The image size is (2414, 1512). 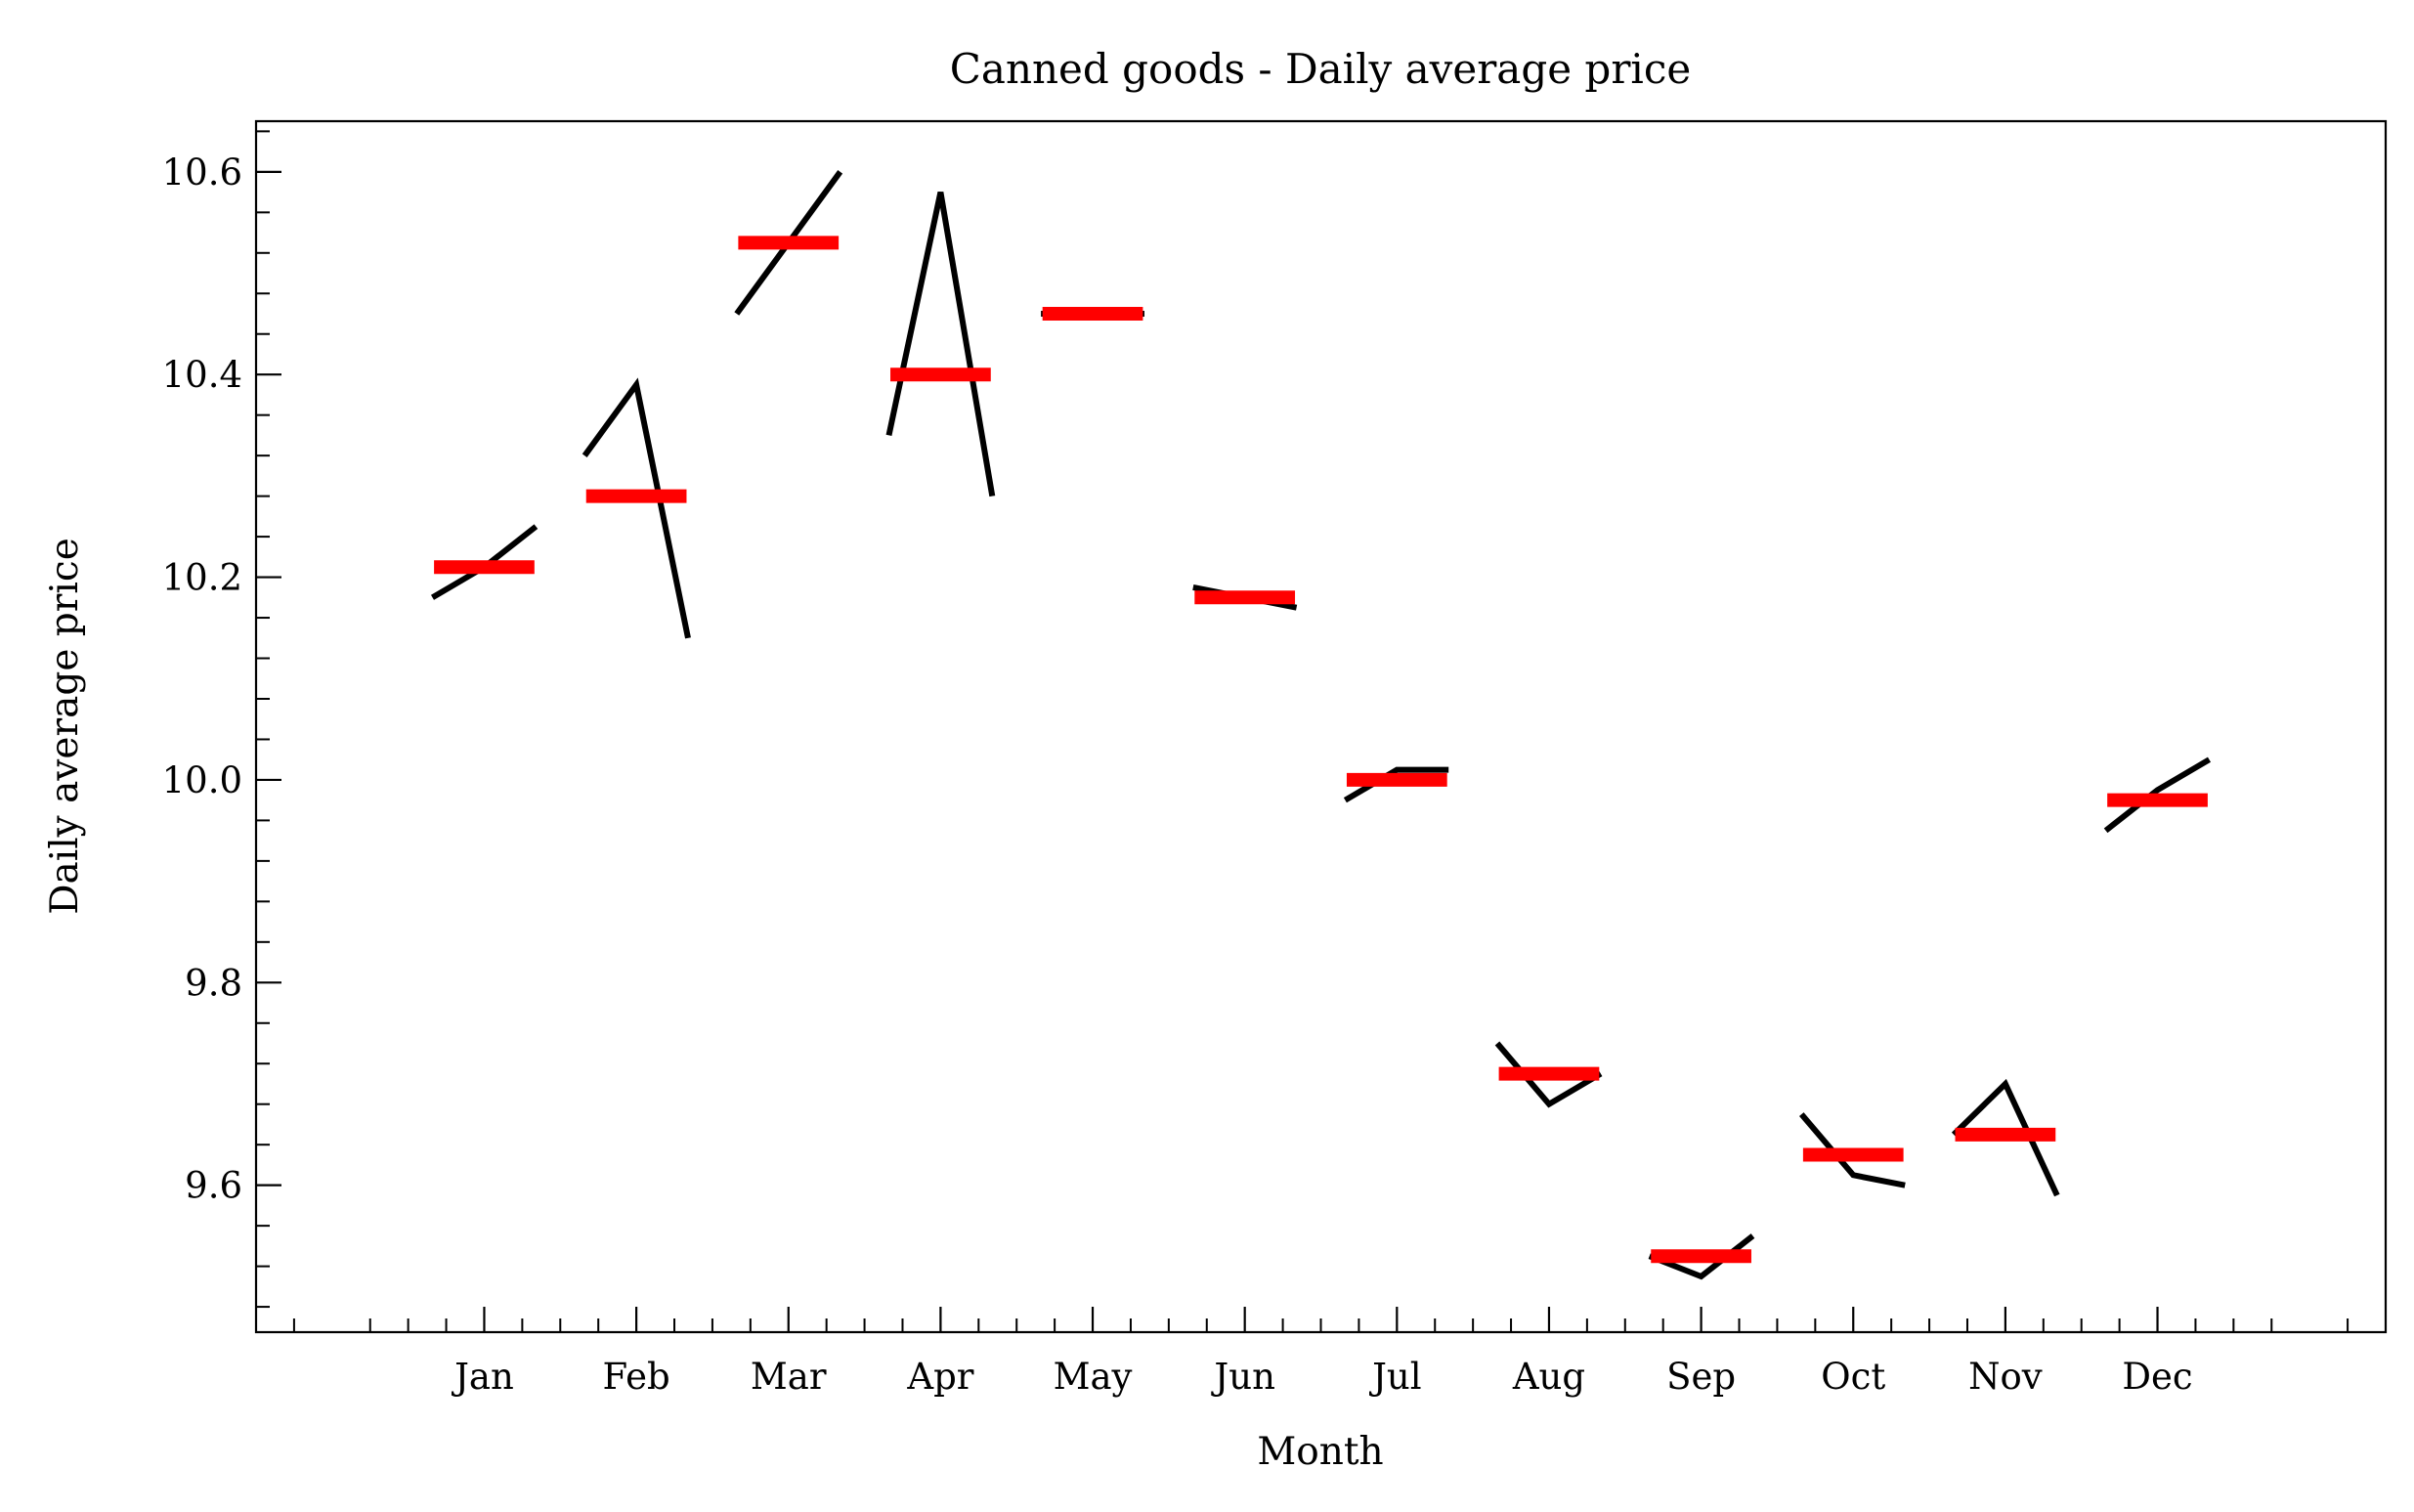 What do you see at coordinates (939, 1377) in the screenshot?
I see `x-tick-label: Apr` at bounding box center [939, 1377].